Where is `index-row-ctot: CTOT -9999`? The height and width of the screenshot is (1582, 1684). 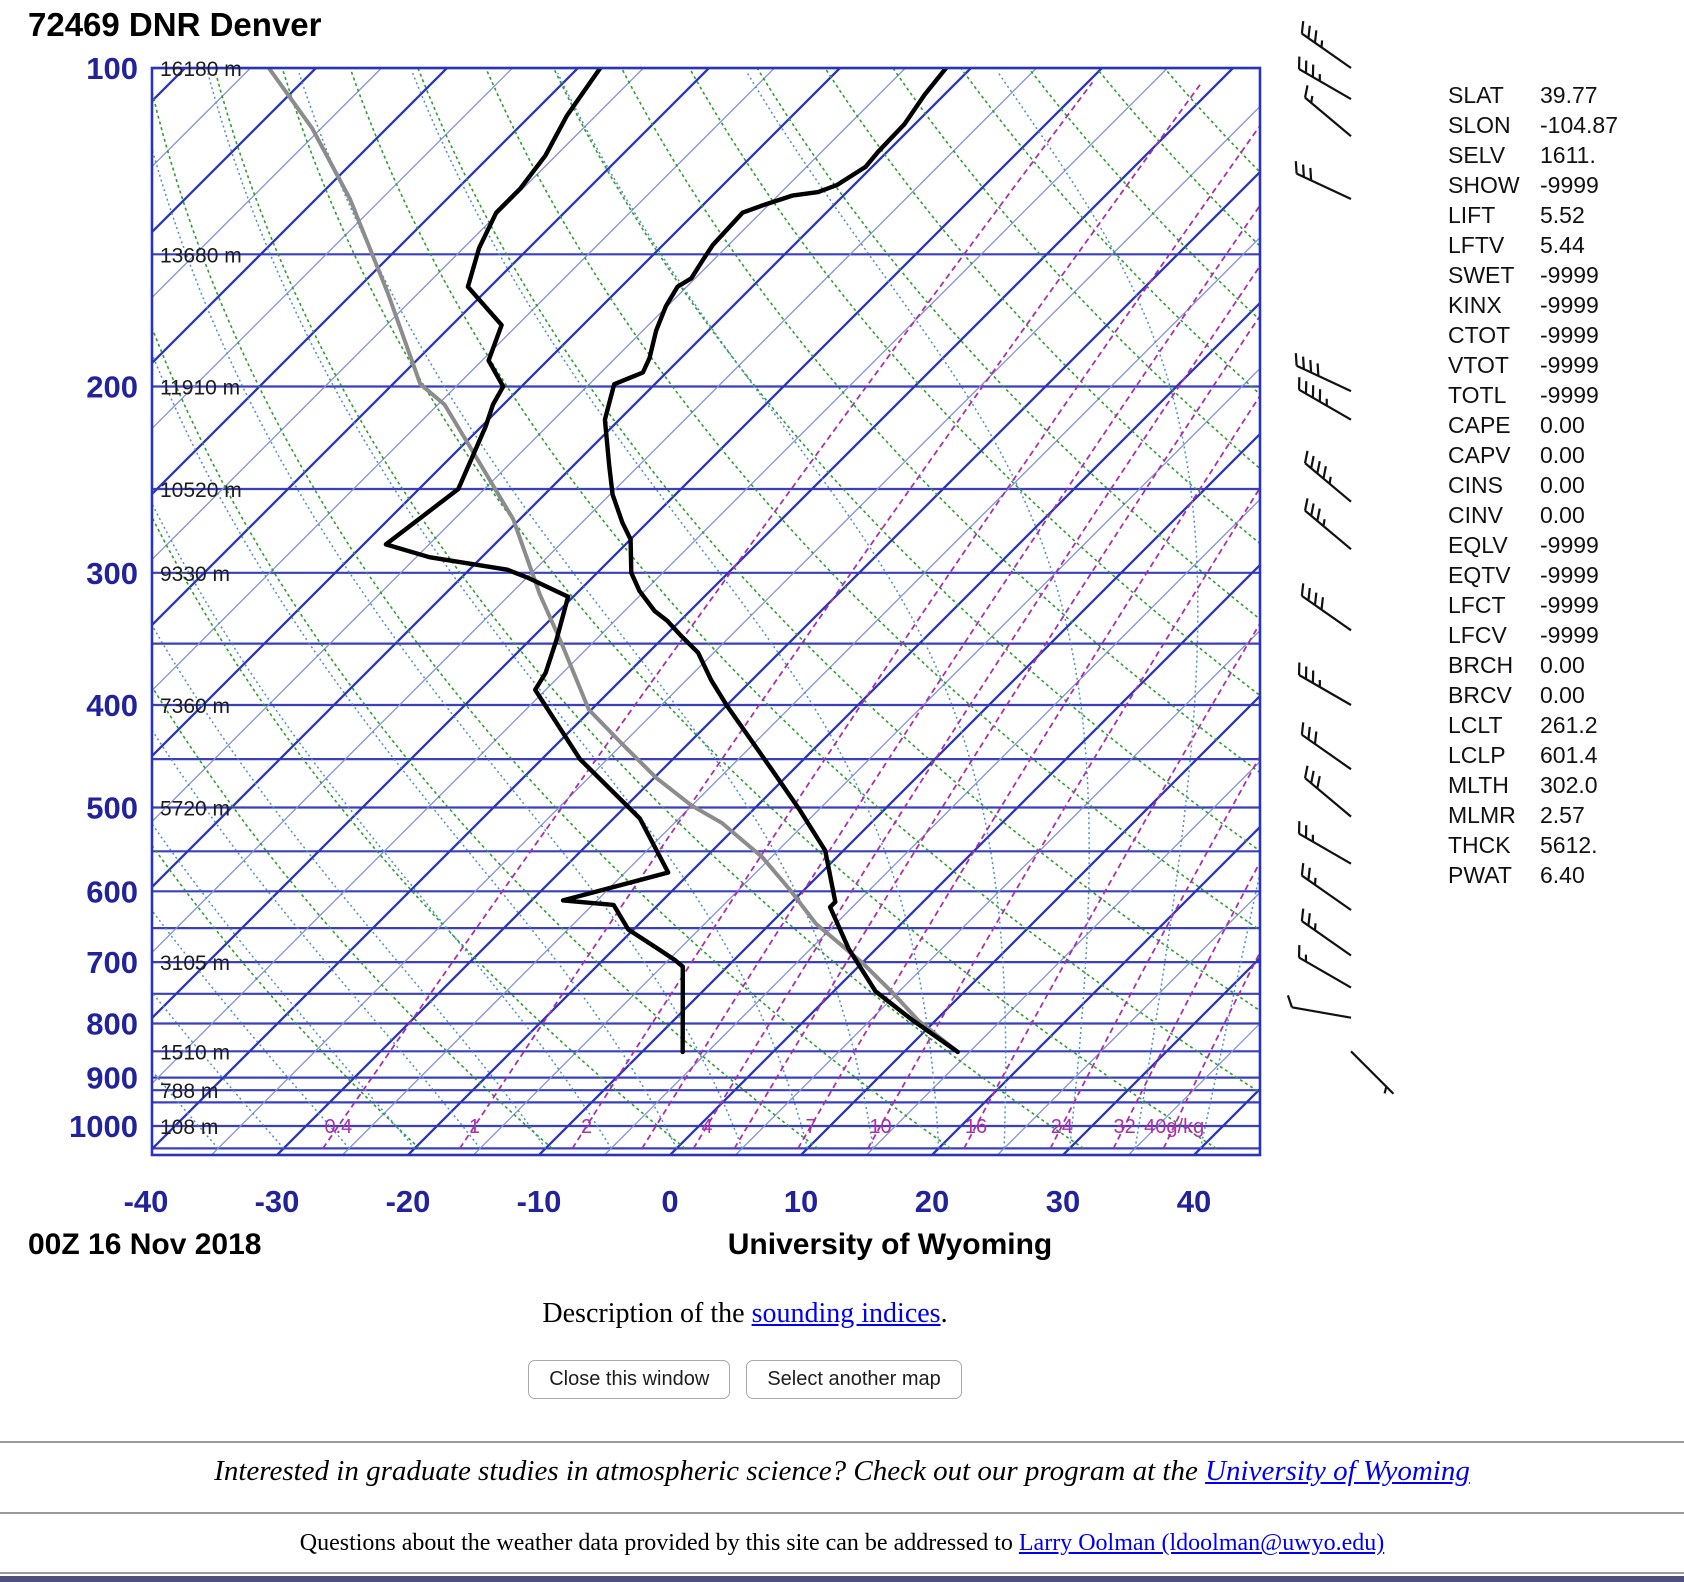
index-row-ctot: CTOT -9999 is located at coordinates (1563, 337).